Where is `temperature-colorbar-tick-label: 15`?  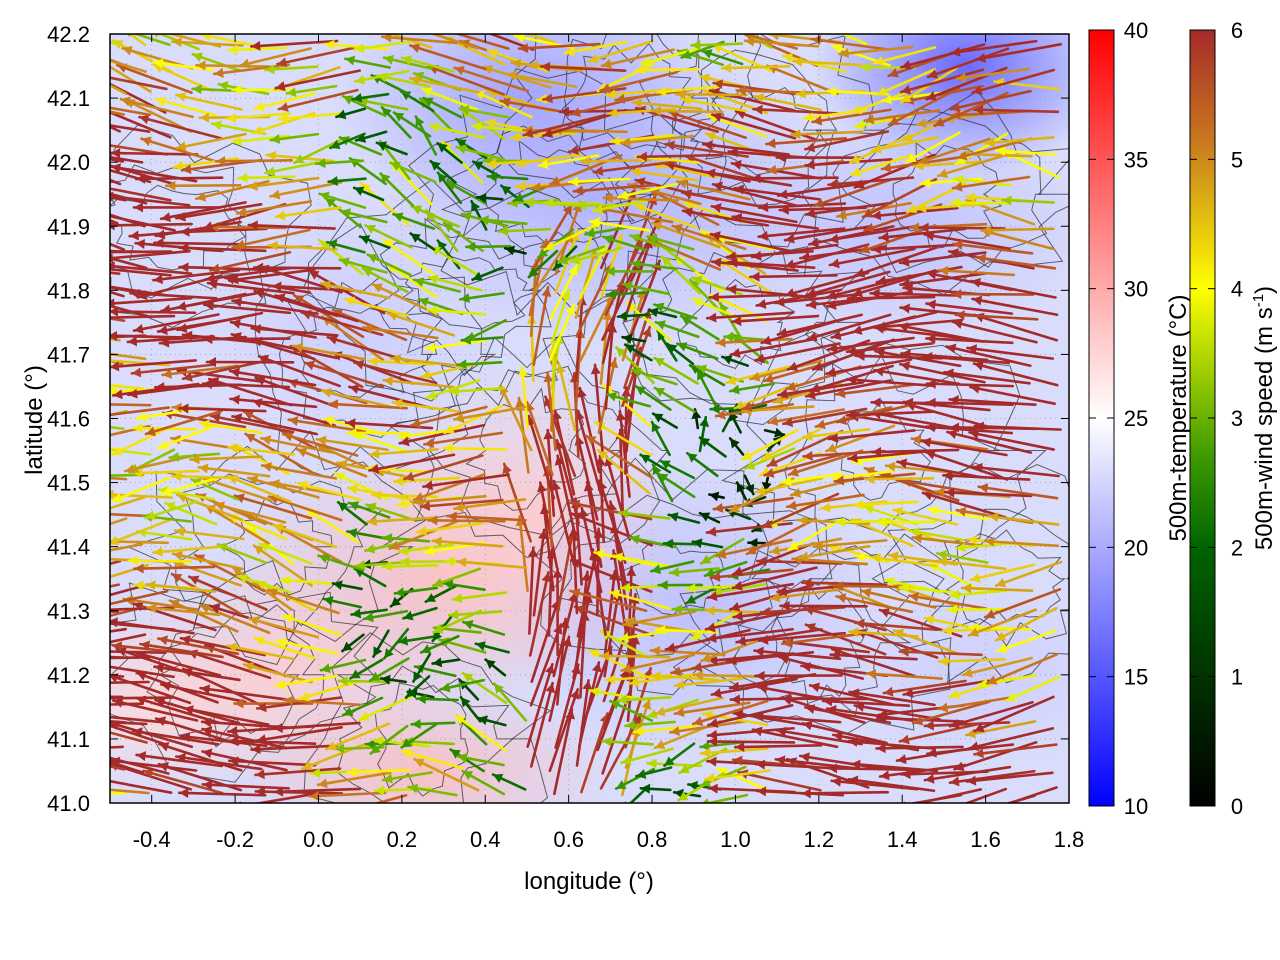
temperature-colorbar-tick-label: 15 is located at coordinates (1136, 677).